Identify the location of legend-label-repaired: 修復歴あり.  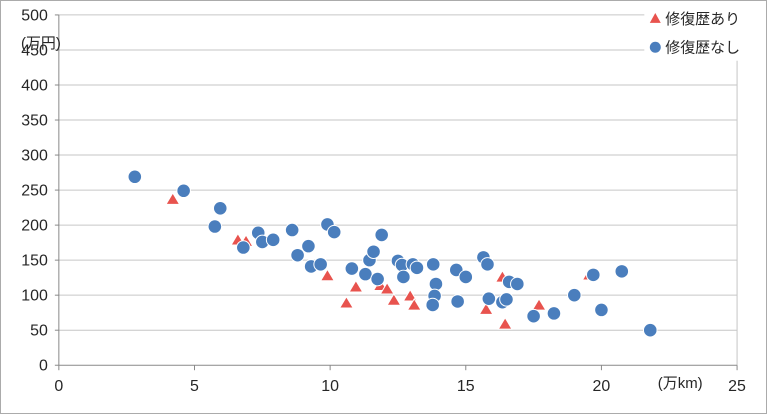
(702, 19).